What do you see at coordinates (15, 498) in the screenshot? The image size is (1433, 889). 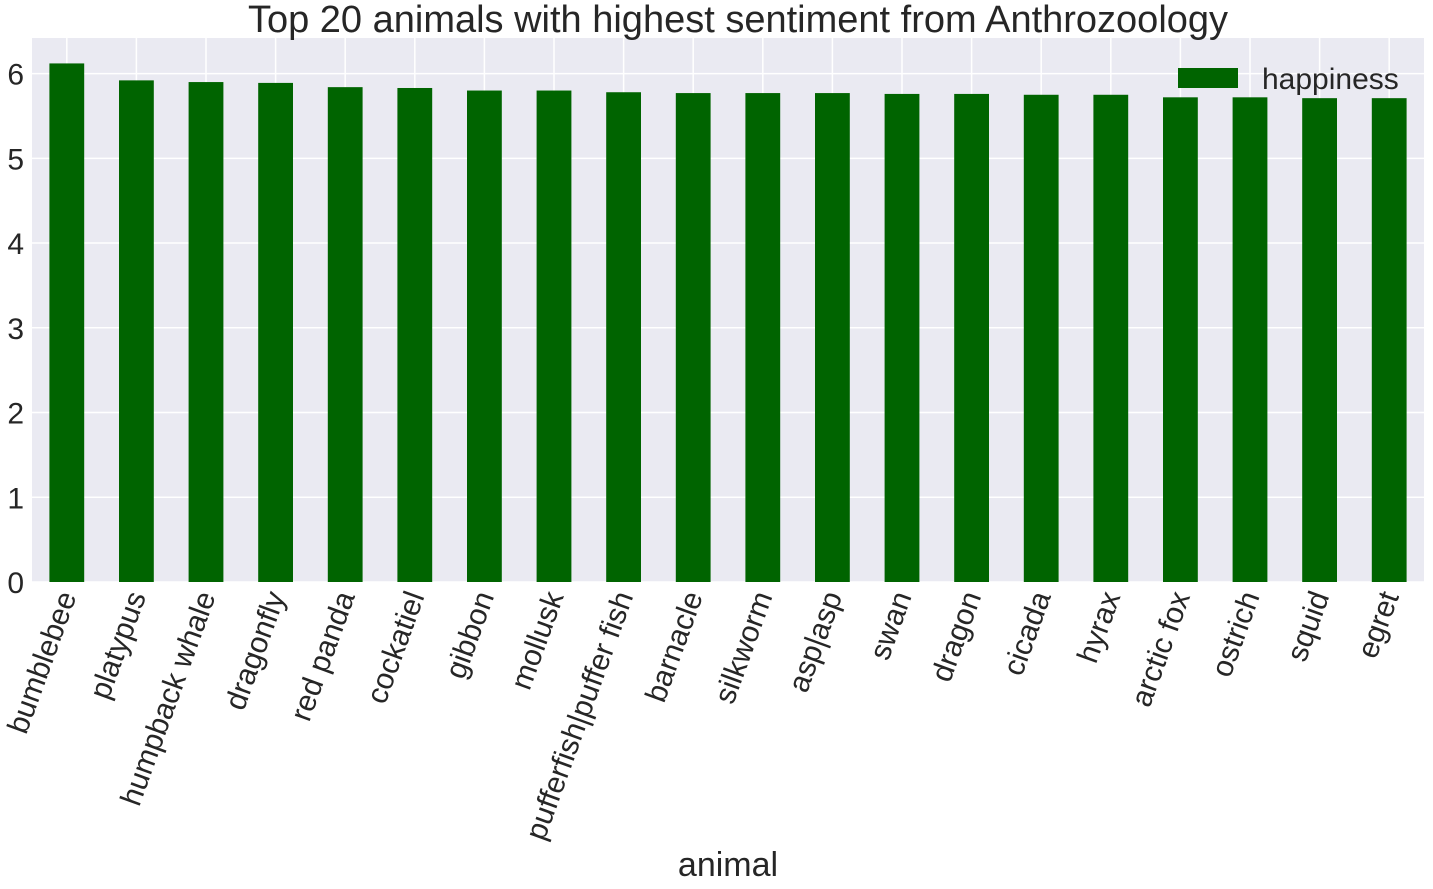 I see `y-tick-label: 1` at bounding box center [15, 498].